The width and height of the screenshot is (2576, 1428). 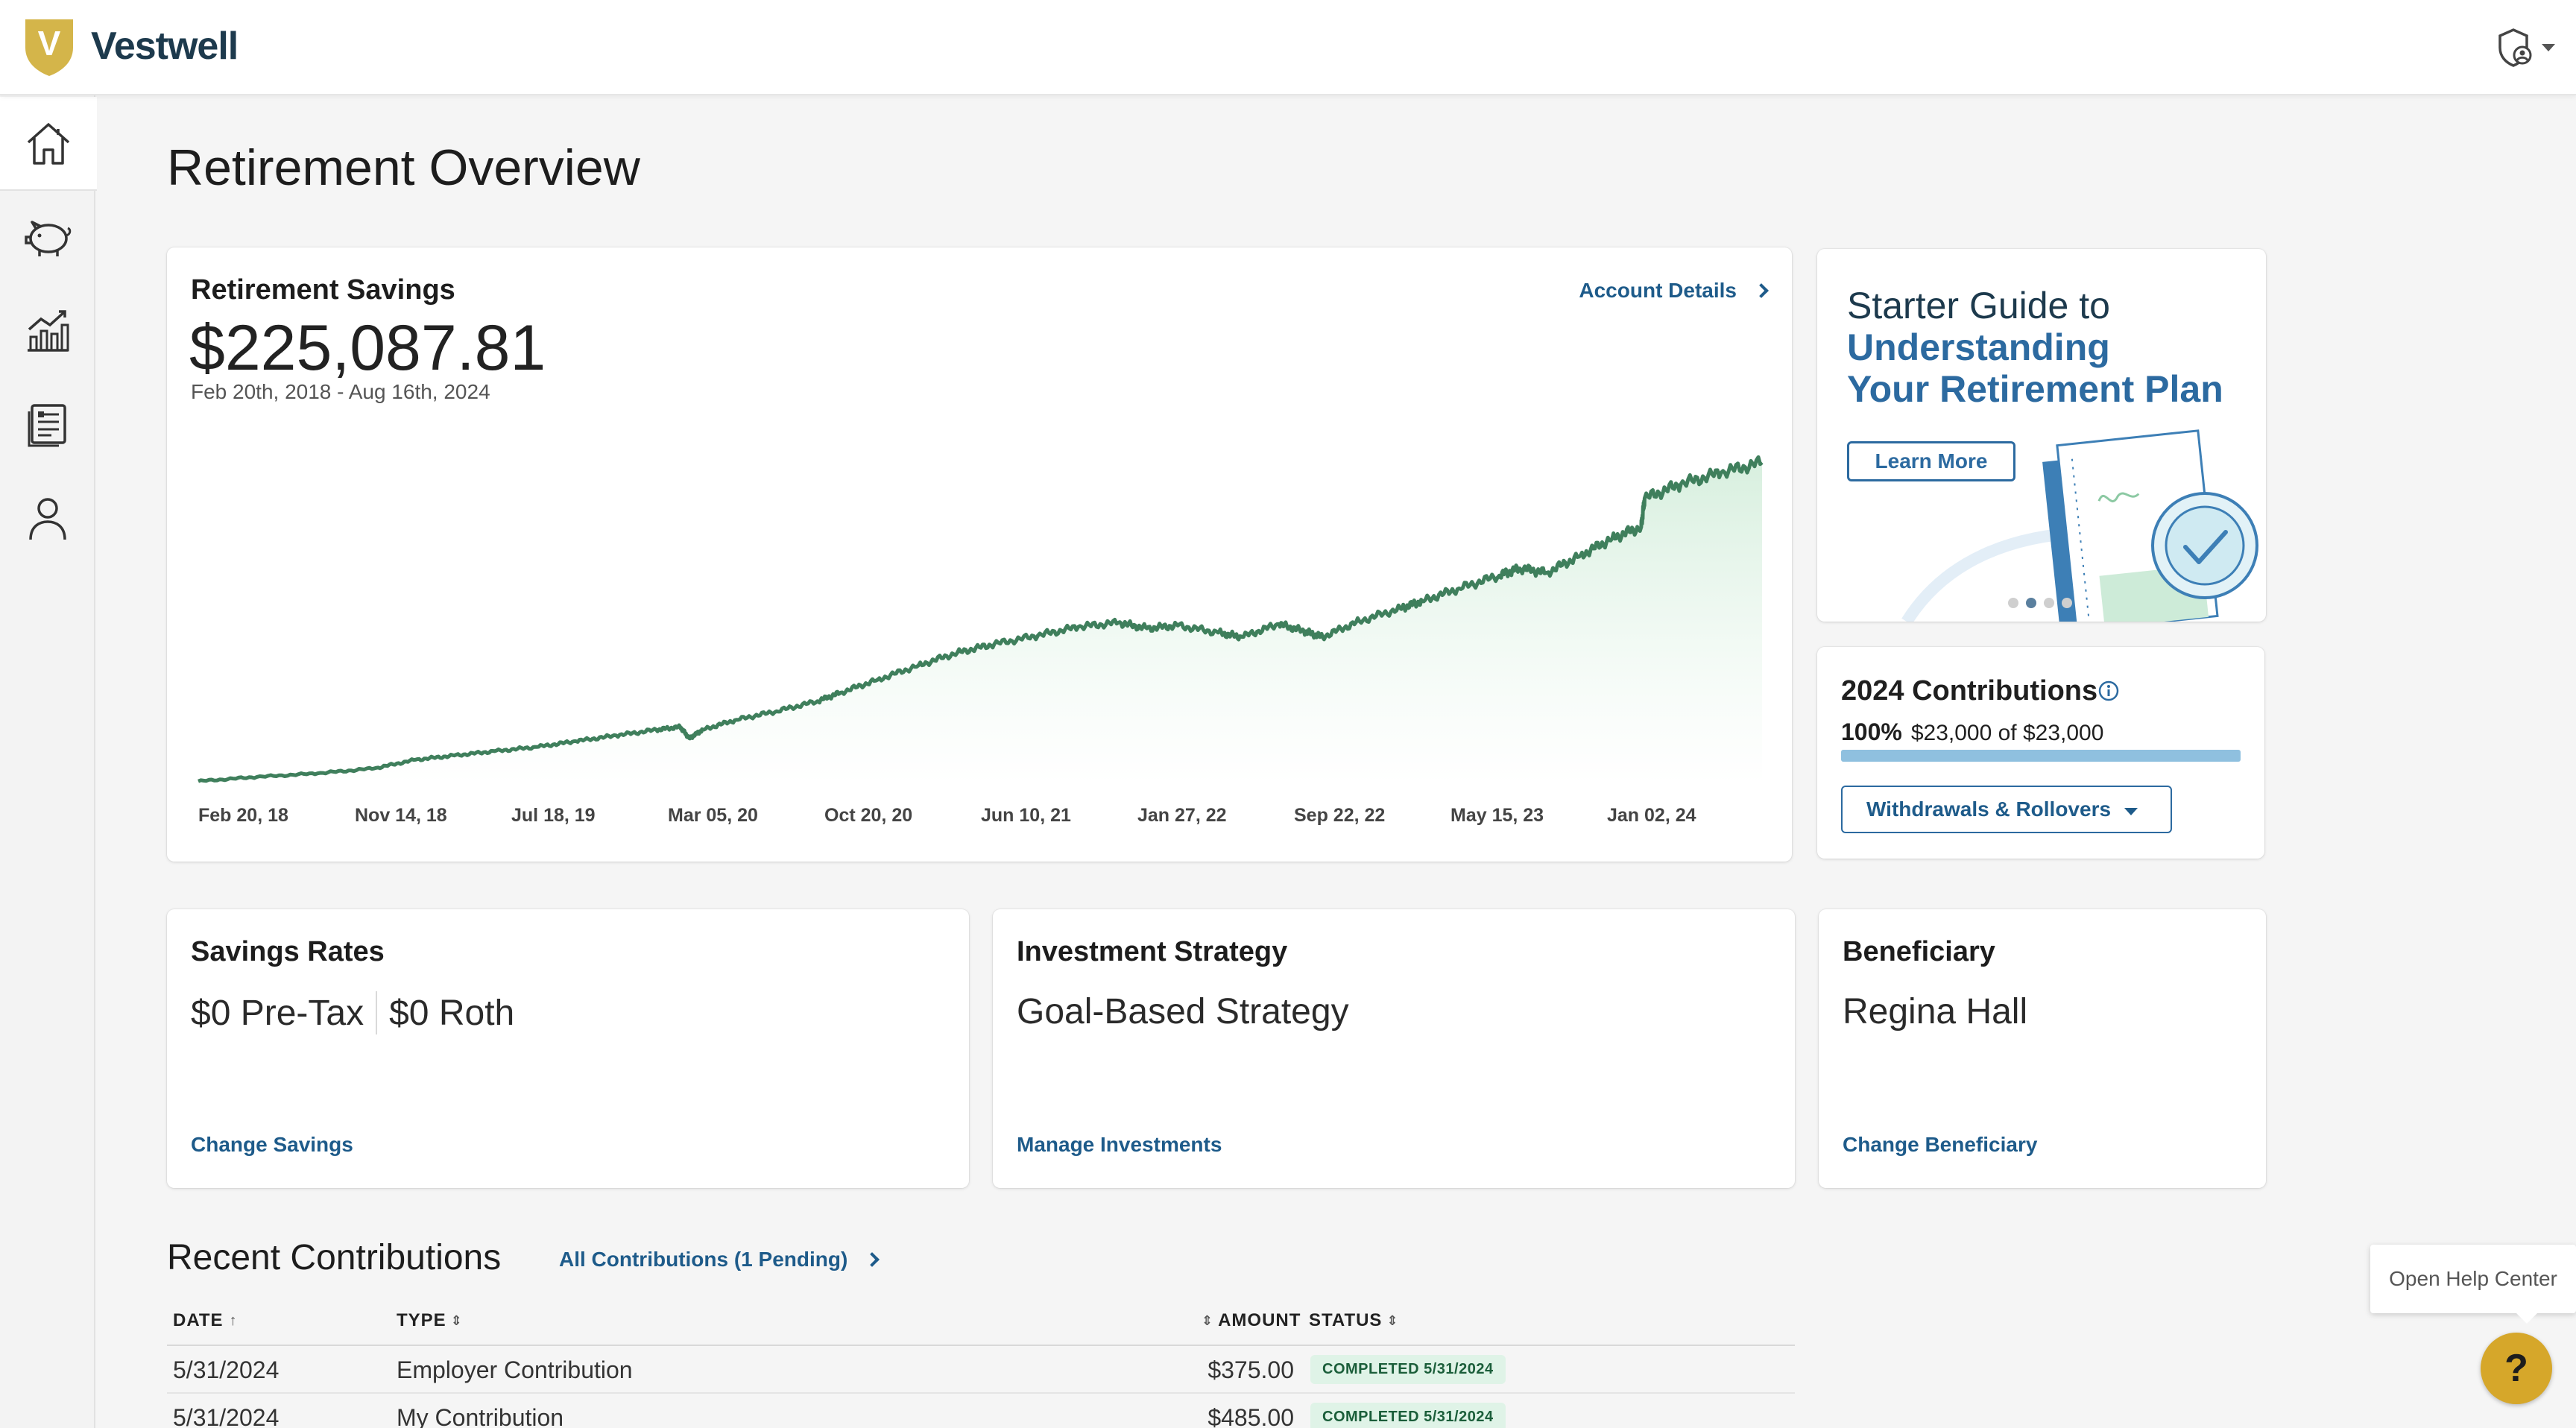 What do you see at coordinates (368, 348) in the screenshot?
I see `savings-amount: $225,087.81` at bounding box center [368, 348].